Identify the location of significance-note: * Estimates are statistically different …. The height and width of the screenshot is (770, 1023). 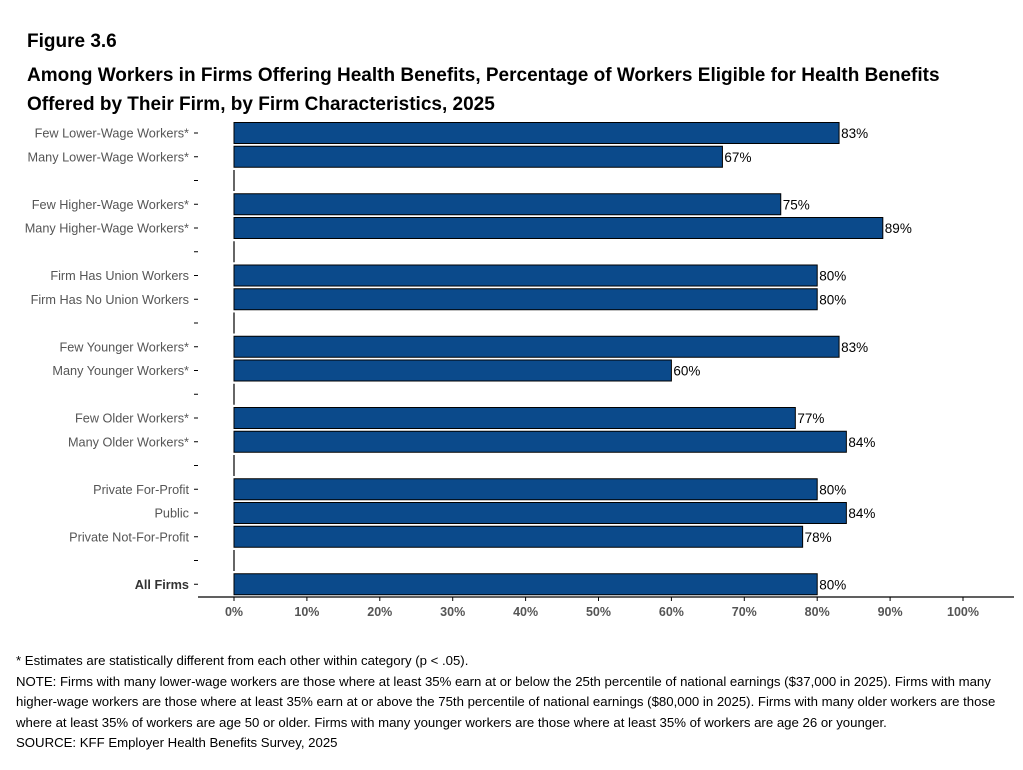
(242, 660).